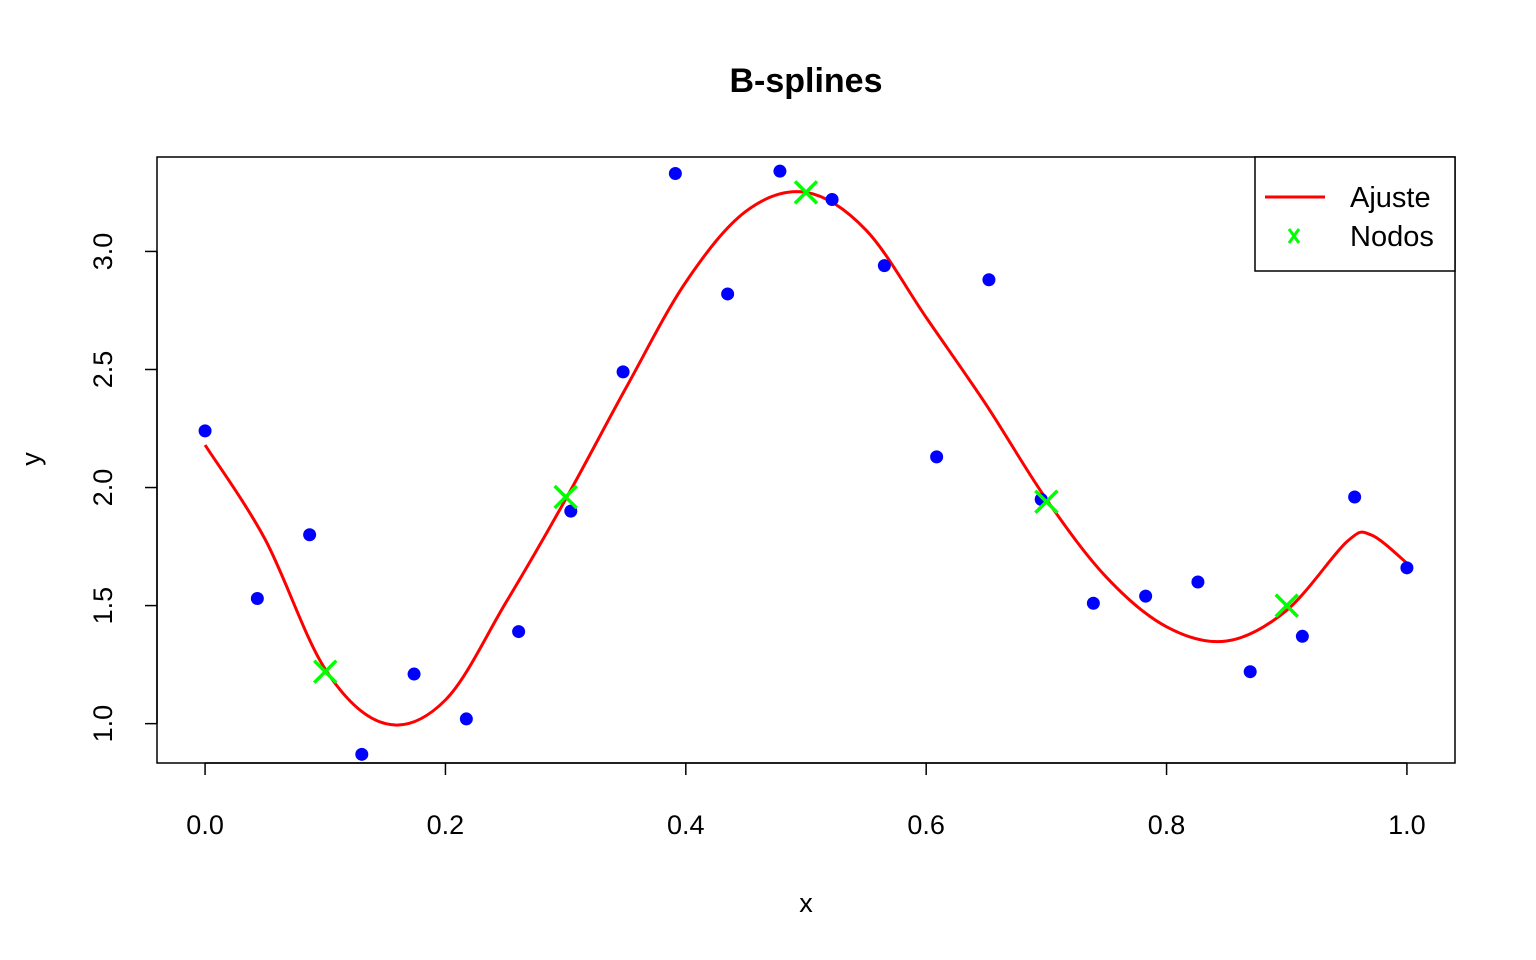 The image size is (1536, 960). I want to click on legend-box, so click(1355, 214).